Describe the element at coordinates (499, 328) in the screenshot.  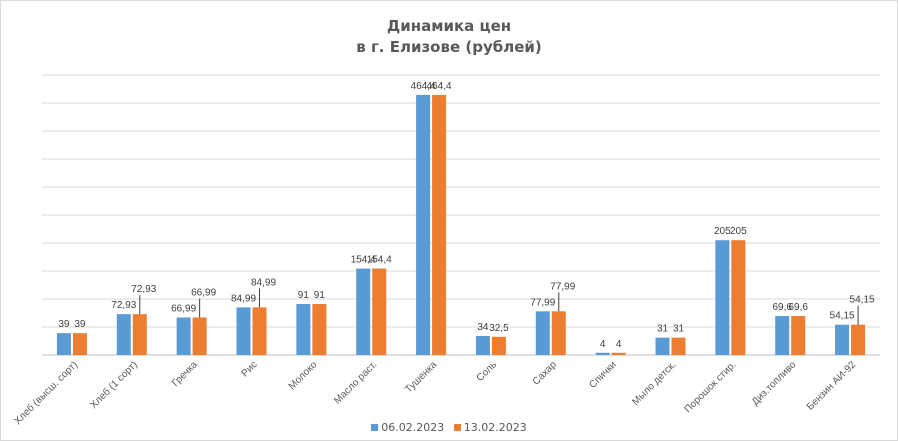
I see `data-label-series-2: 32,5` at that location.